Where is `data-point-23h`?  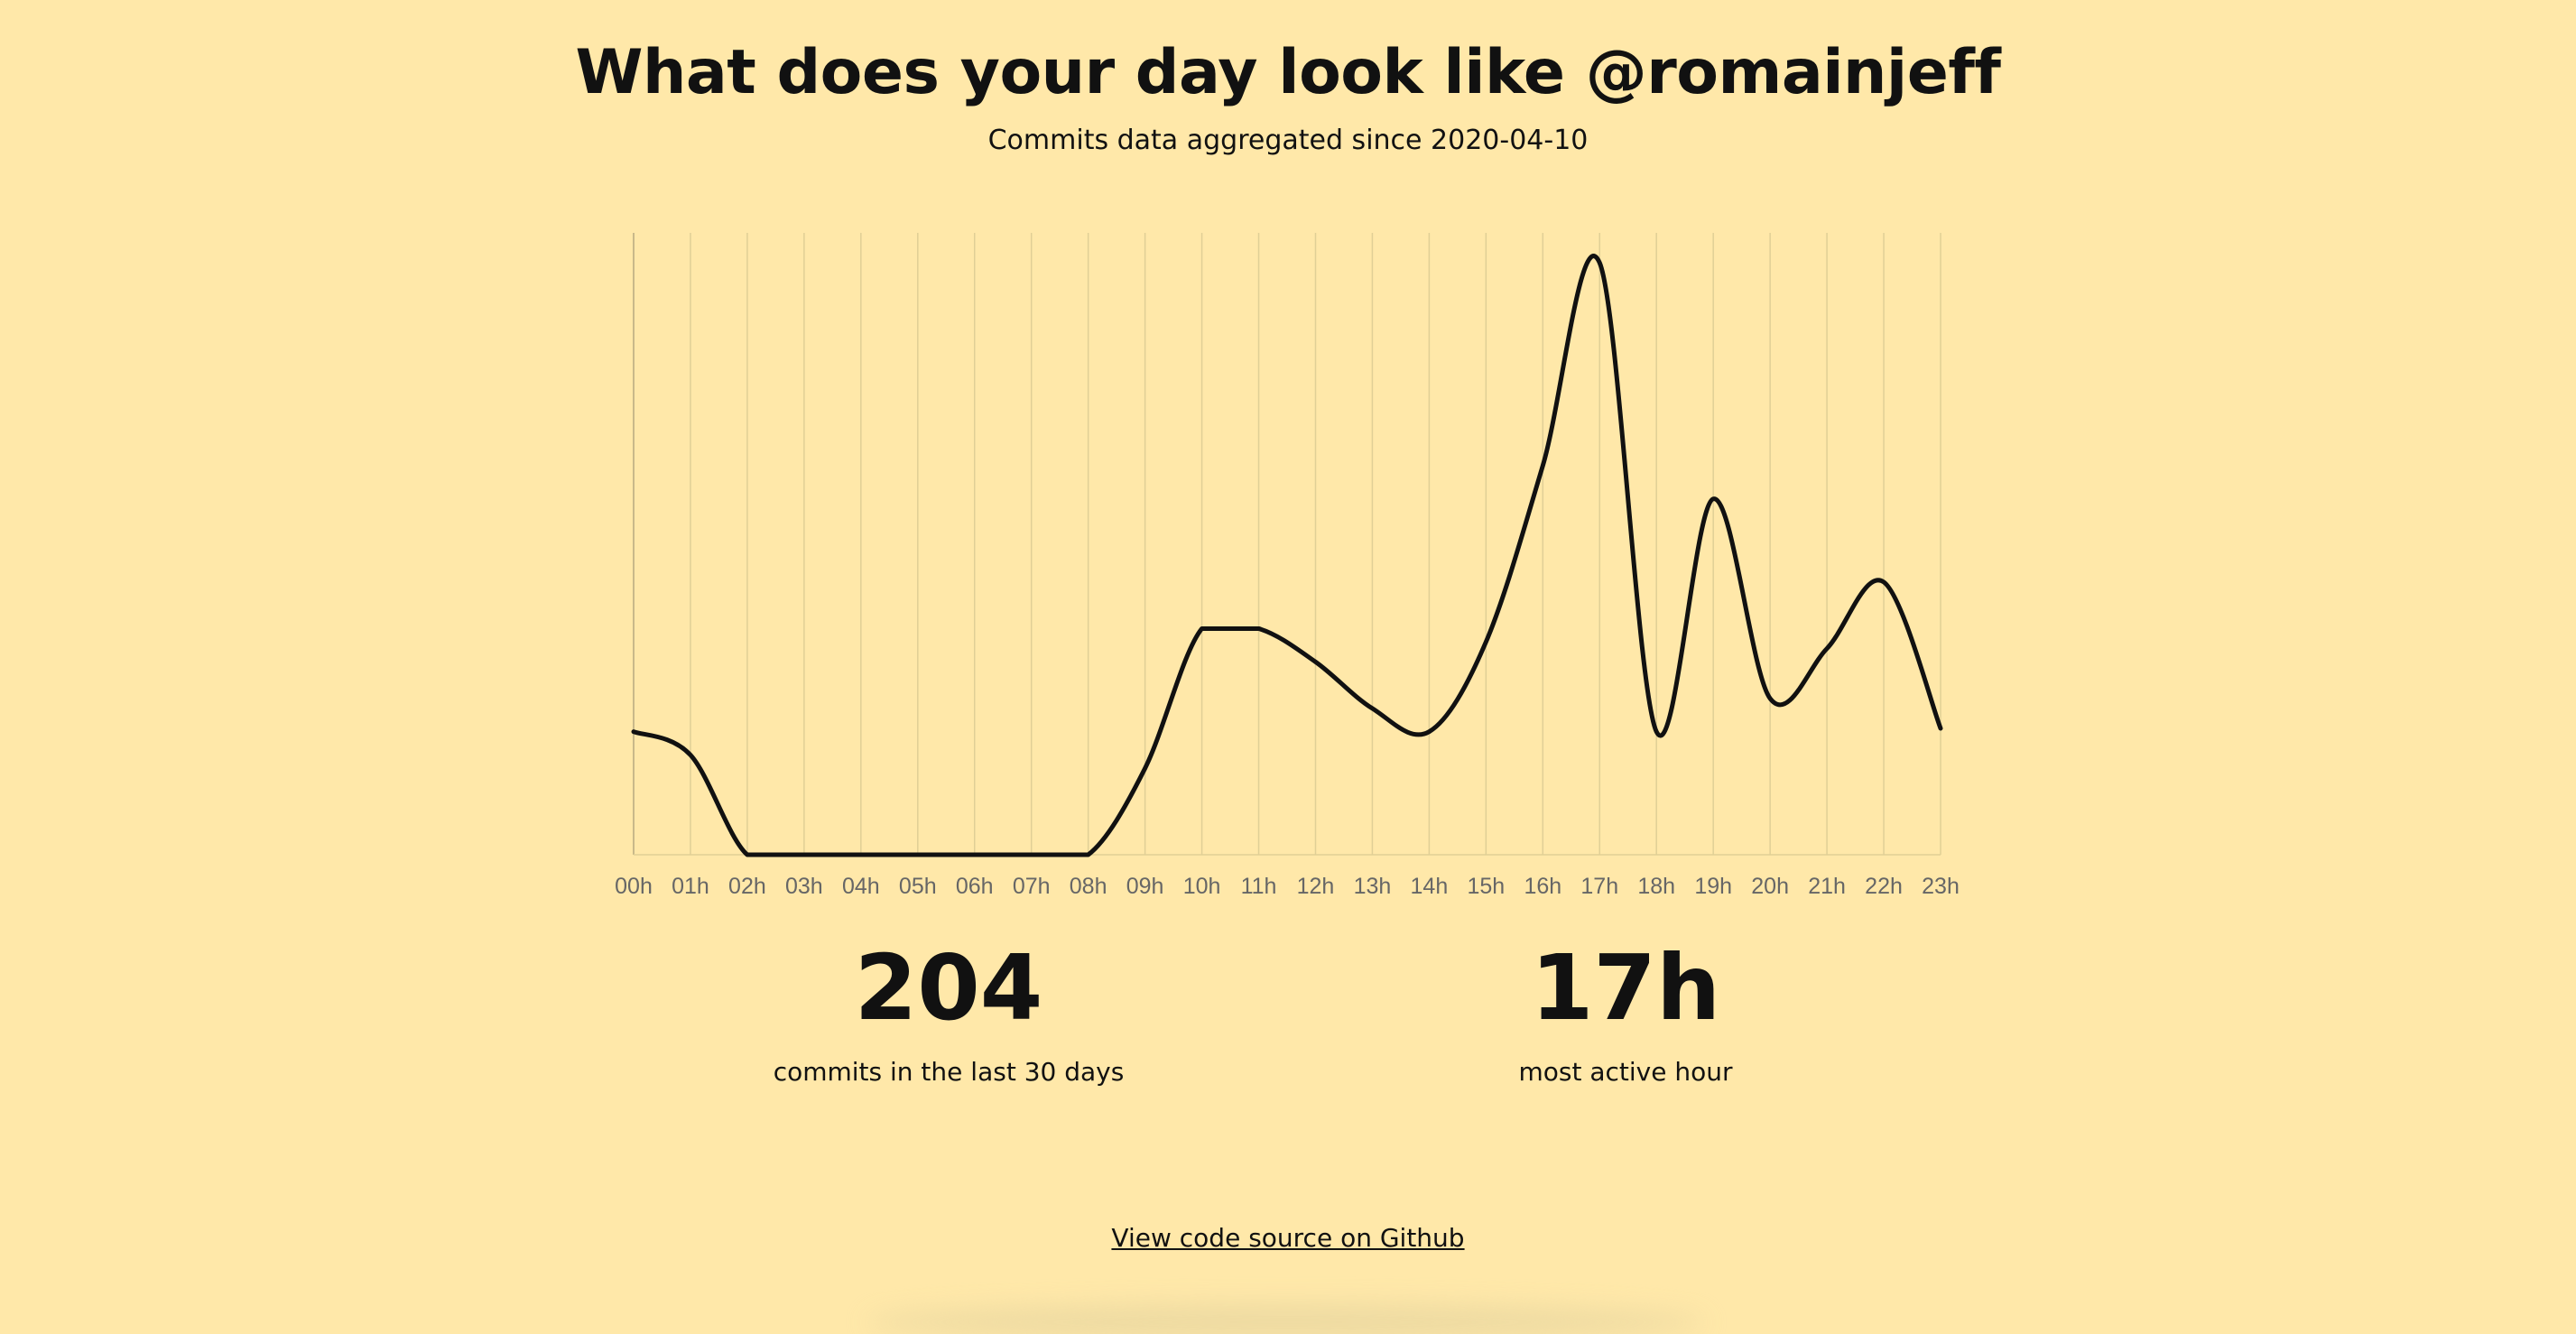 data-point-23h is located at coordinates (1940, 728).